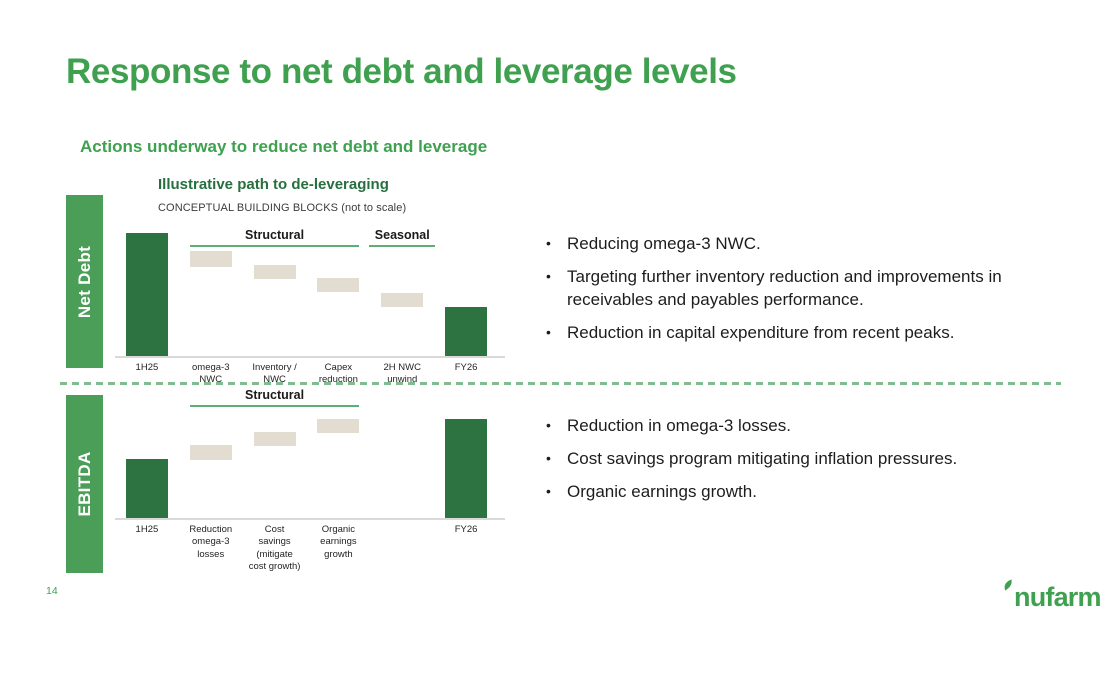 This screenshot has height=696, width=1111. Describe the element at coordinates (818, 243) in the screenshot. I see `bullet-item: • Reducing omega-3 NWC.` at that location.